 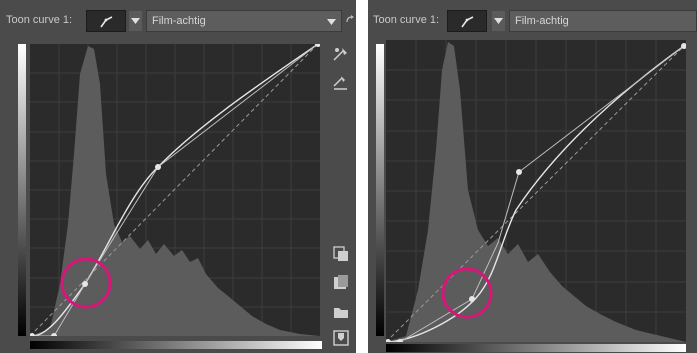 What do you see at coordinates (350, 20) in the screenshot?
I see `reset-icon` at bounding box center [350, 20].